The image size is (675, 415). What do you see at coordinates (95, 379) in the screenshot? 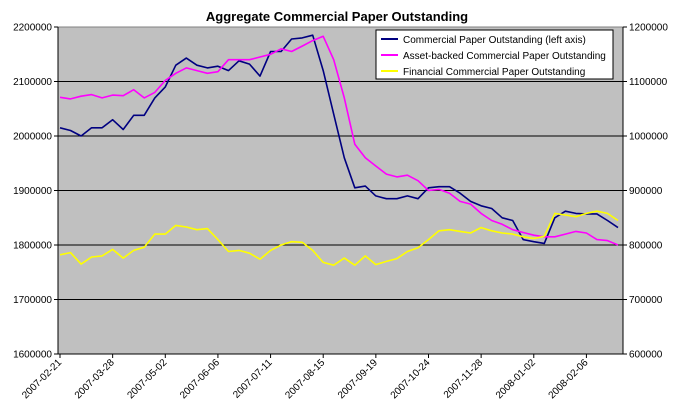
I see `x-tick-label: 2007-03-28` at bounding box center [95, 379].